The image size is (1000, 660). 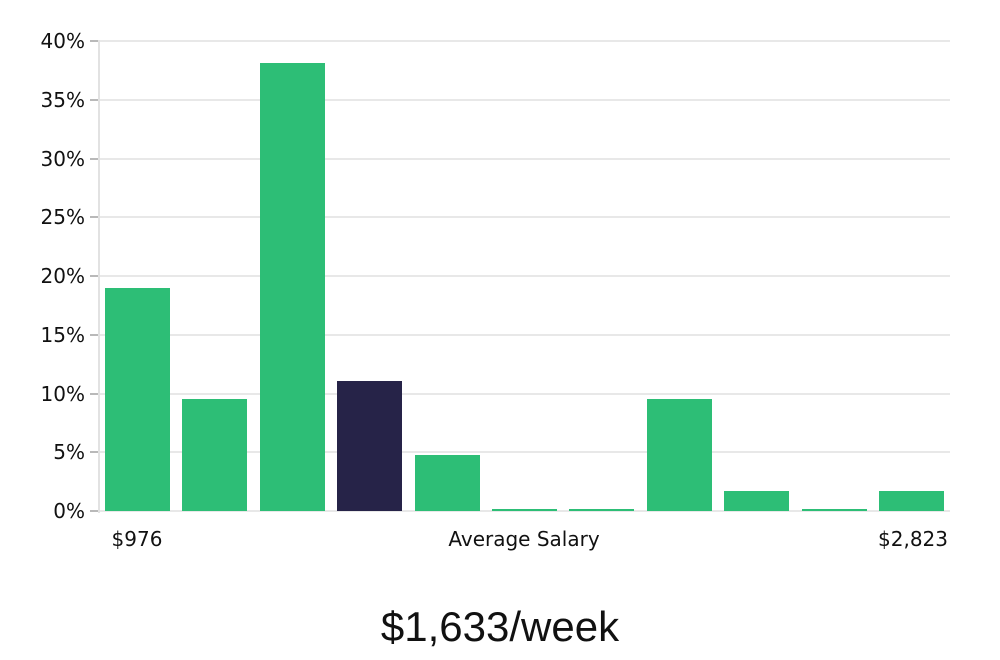 I want to click on y-tick-label-30pct: 30%, so click(x=62, y=158).